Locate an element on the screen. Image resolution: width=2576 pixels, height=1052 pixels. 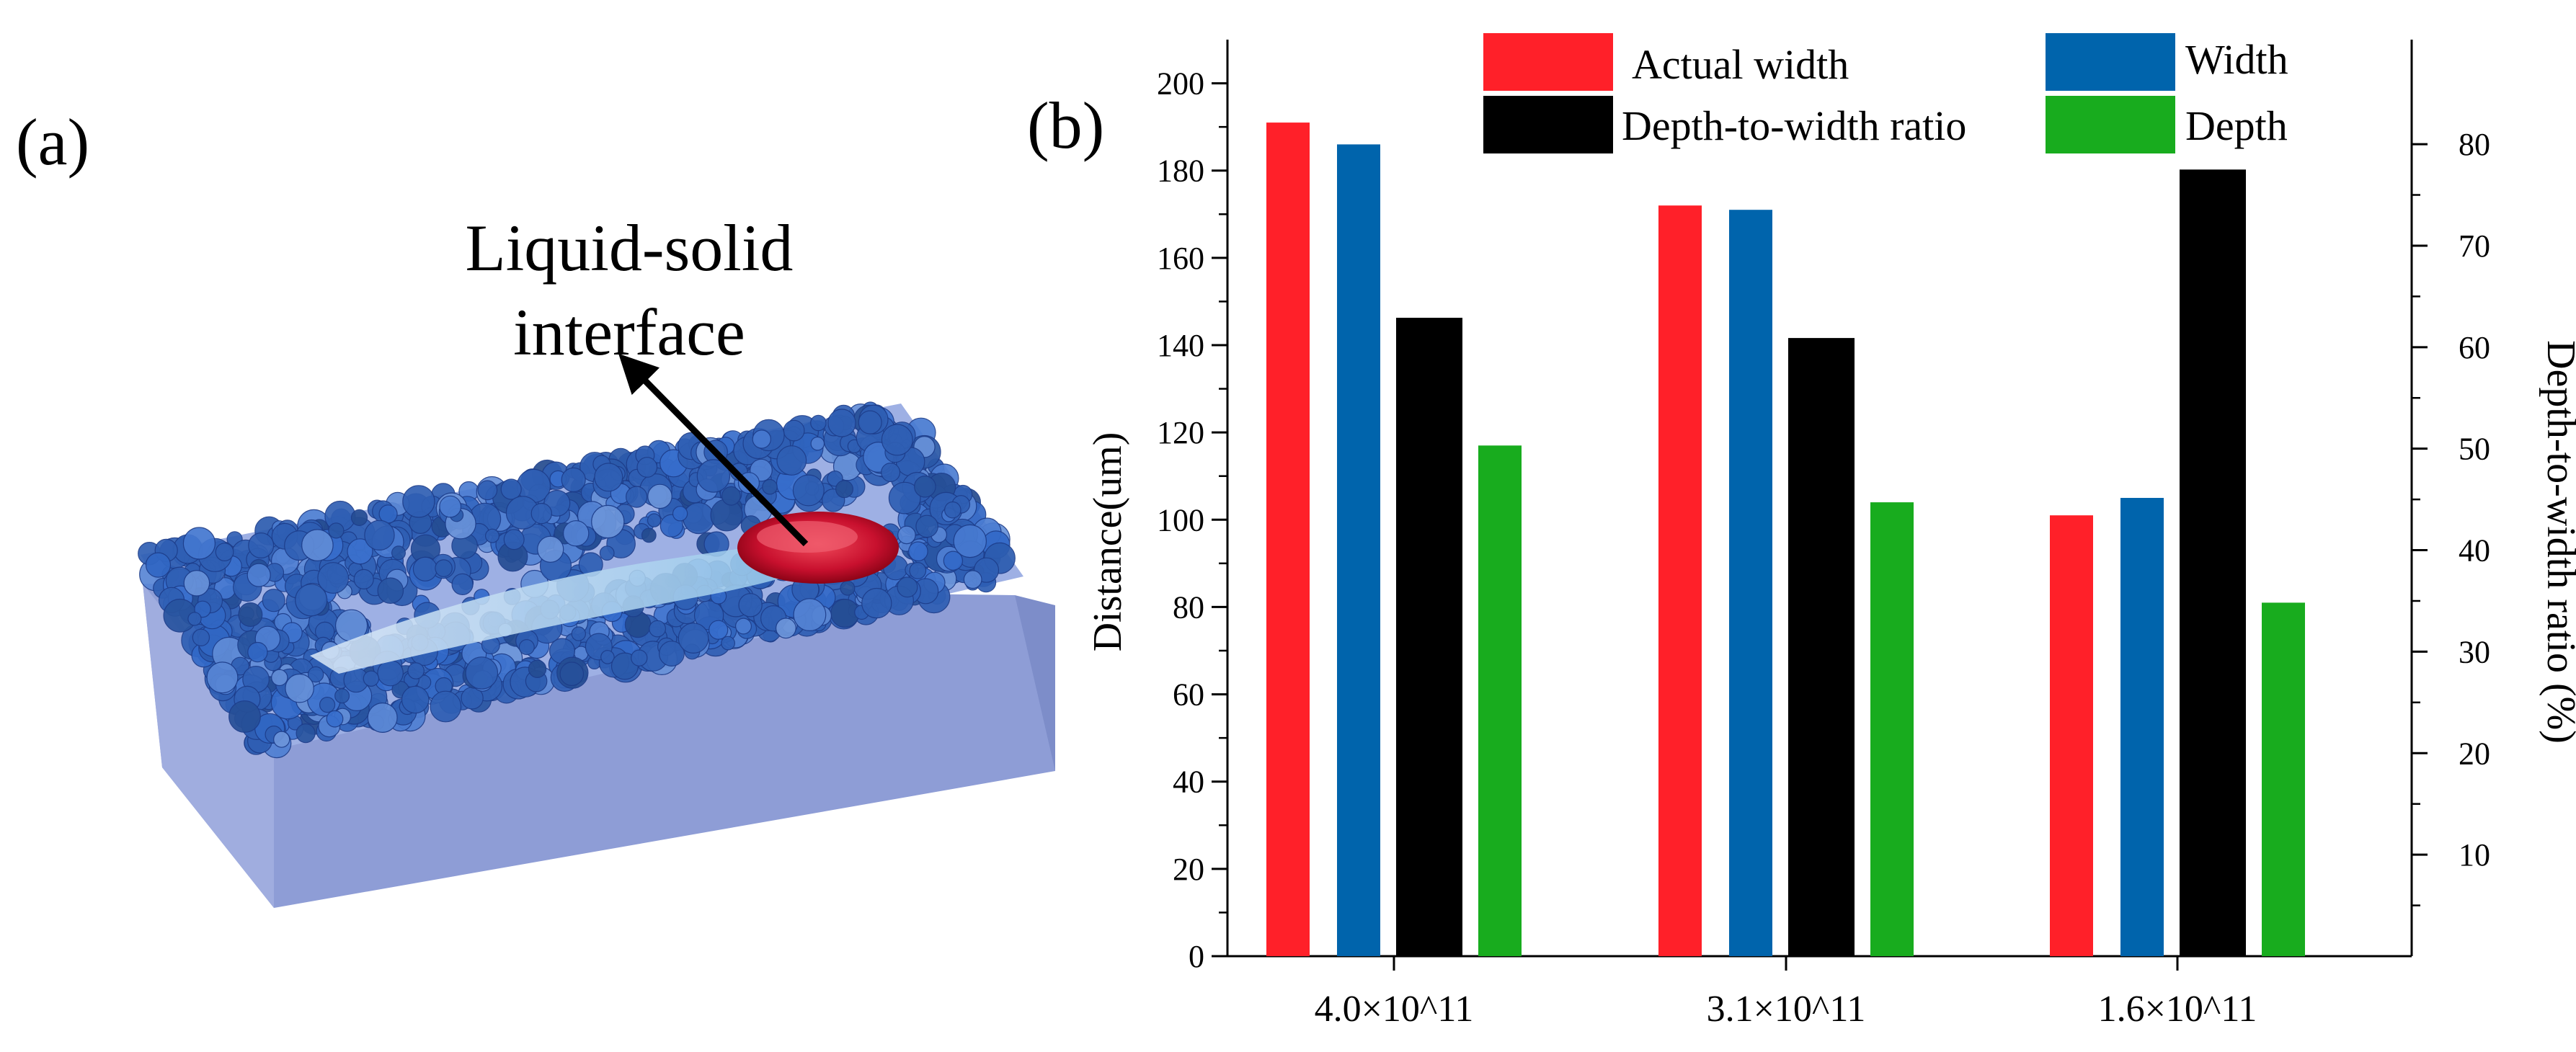
y2-tick-label-0: 10 is located at coordinates (2474, 855).